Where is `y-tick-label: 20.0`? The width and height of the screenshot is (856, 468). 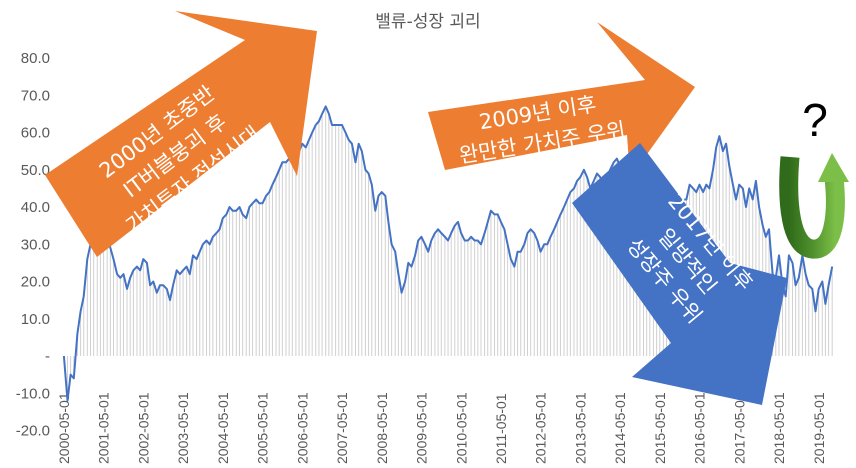 y-tick-label: 20.0 is located at coordinates (35, 282).